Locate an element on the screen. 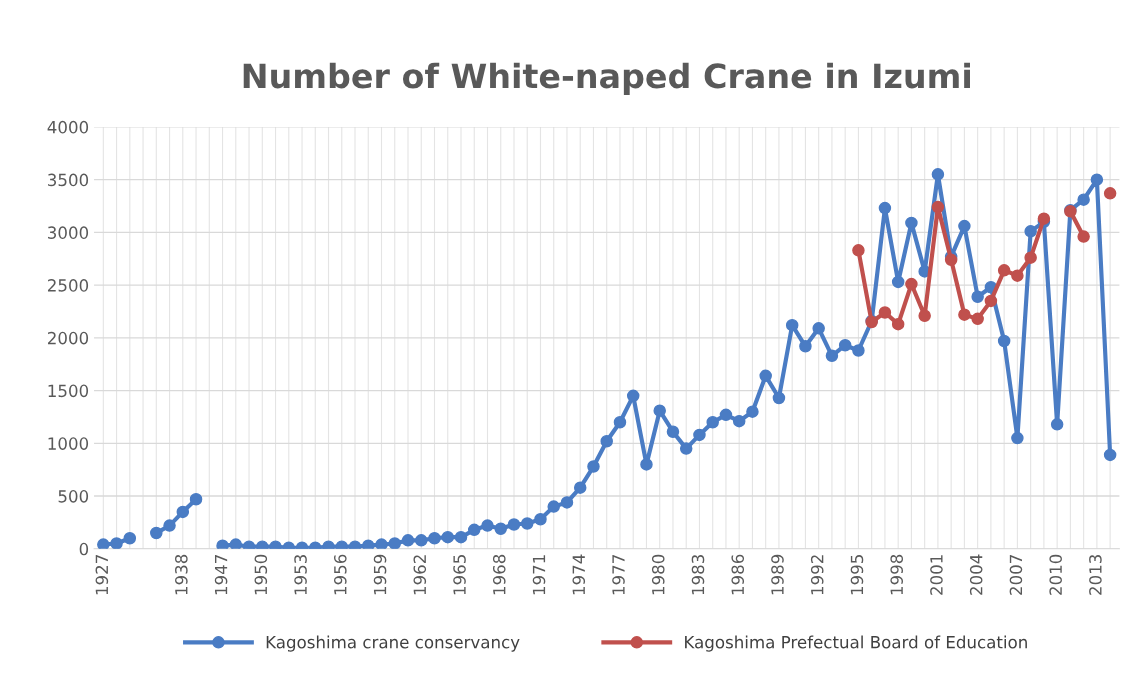 This screenshot has width=1133, height=686. x-tick-label: 1971 is located at coordinates (539, 575).